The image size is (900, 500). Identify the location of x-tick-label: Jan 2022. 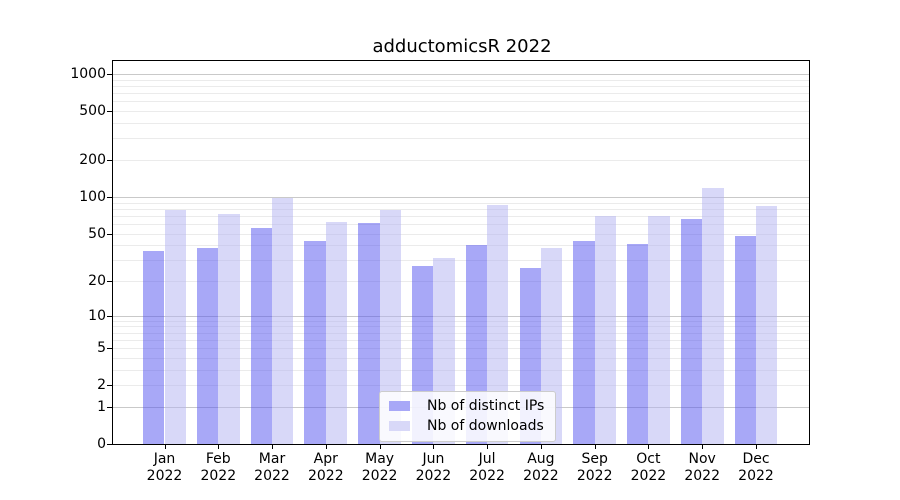
(164, 467).